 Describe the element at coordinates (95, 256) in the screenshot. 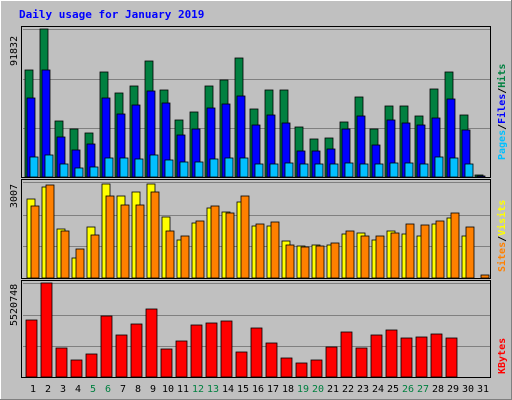

I see `bar-sites-day-5-body` at that location.